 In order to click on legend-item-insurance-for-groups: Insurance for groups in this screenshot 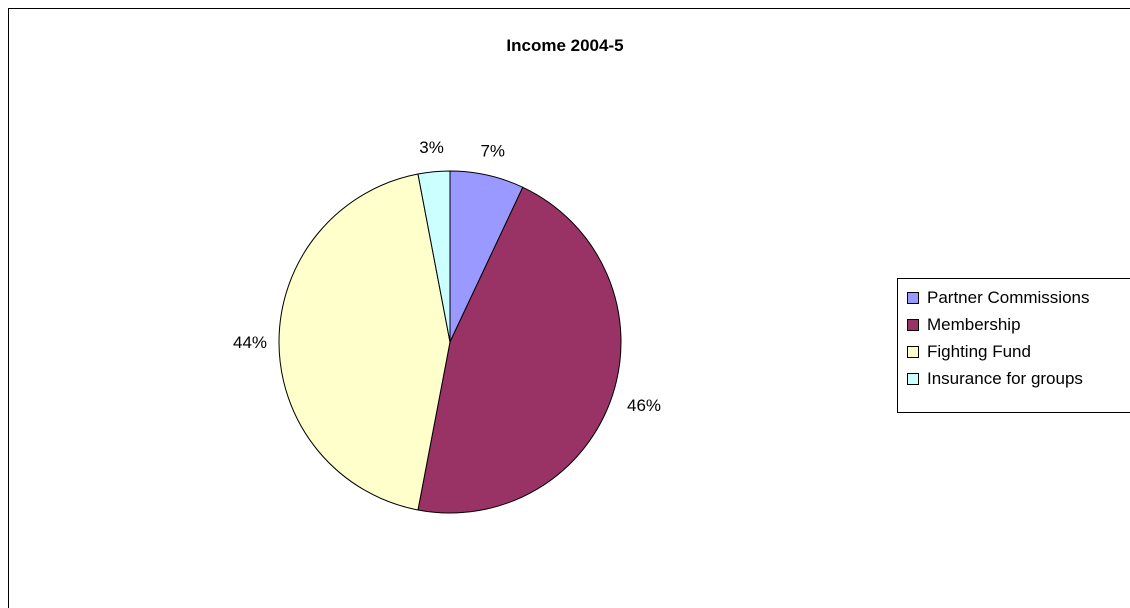, I will do `click(1014, 378)`.